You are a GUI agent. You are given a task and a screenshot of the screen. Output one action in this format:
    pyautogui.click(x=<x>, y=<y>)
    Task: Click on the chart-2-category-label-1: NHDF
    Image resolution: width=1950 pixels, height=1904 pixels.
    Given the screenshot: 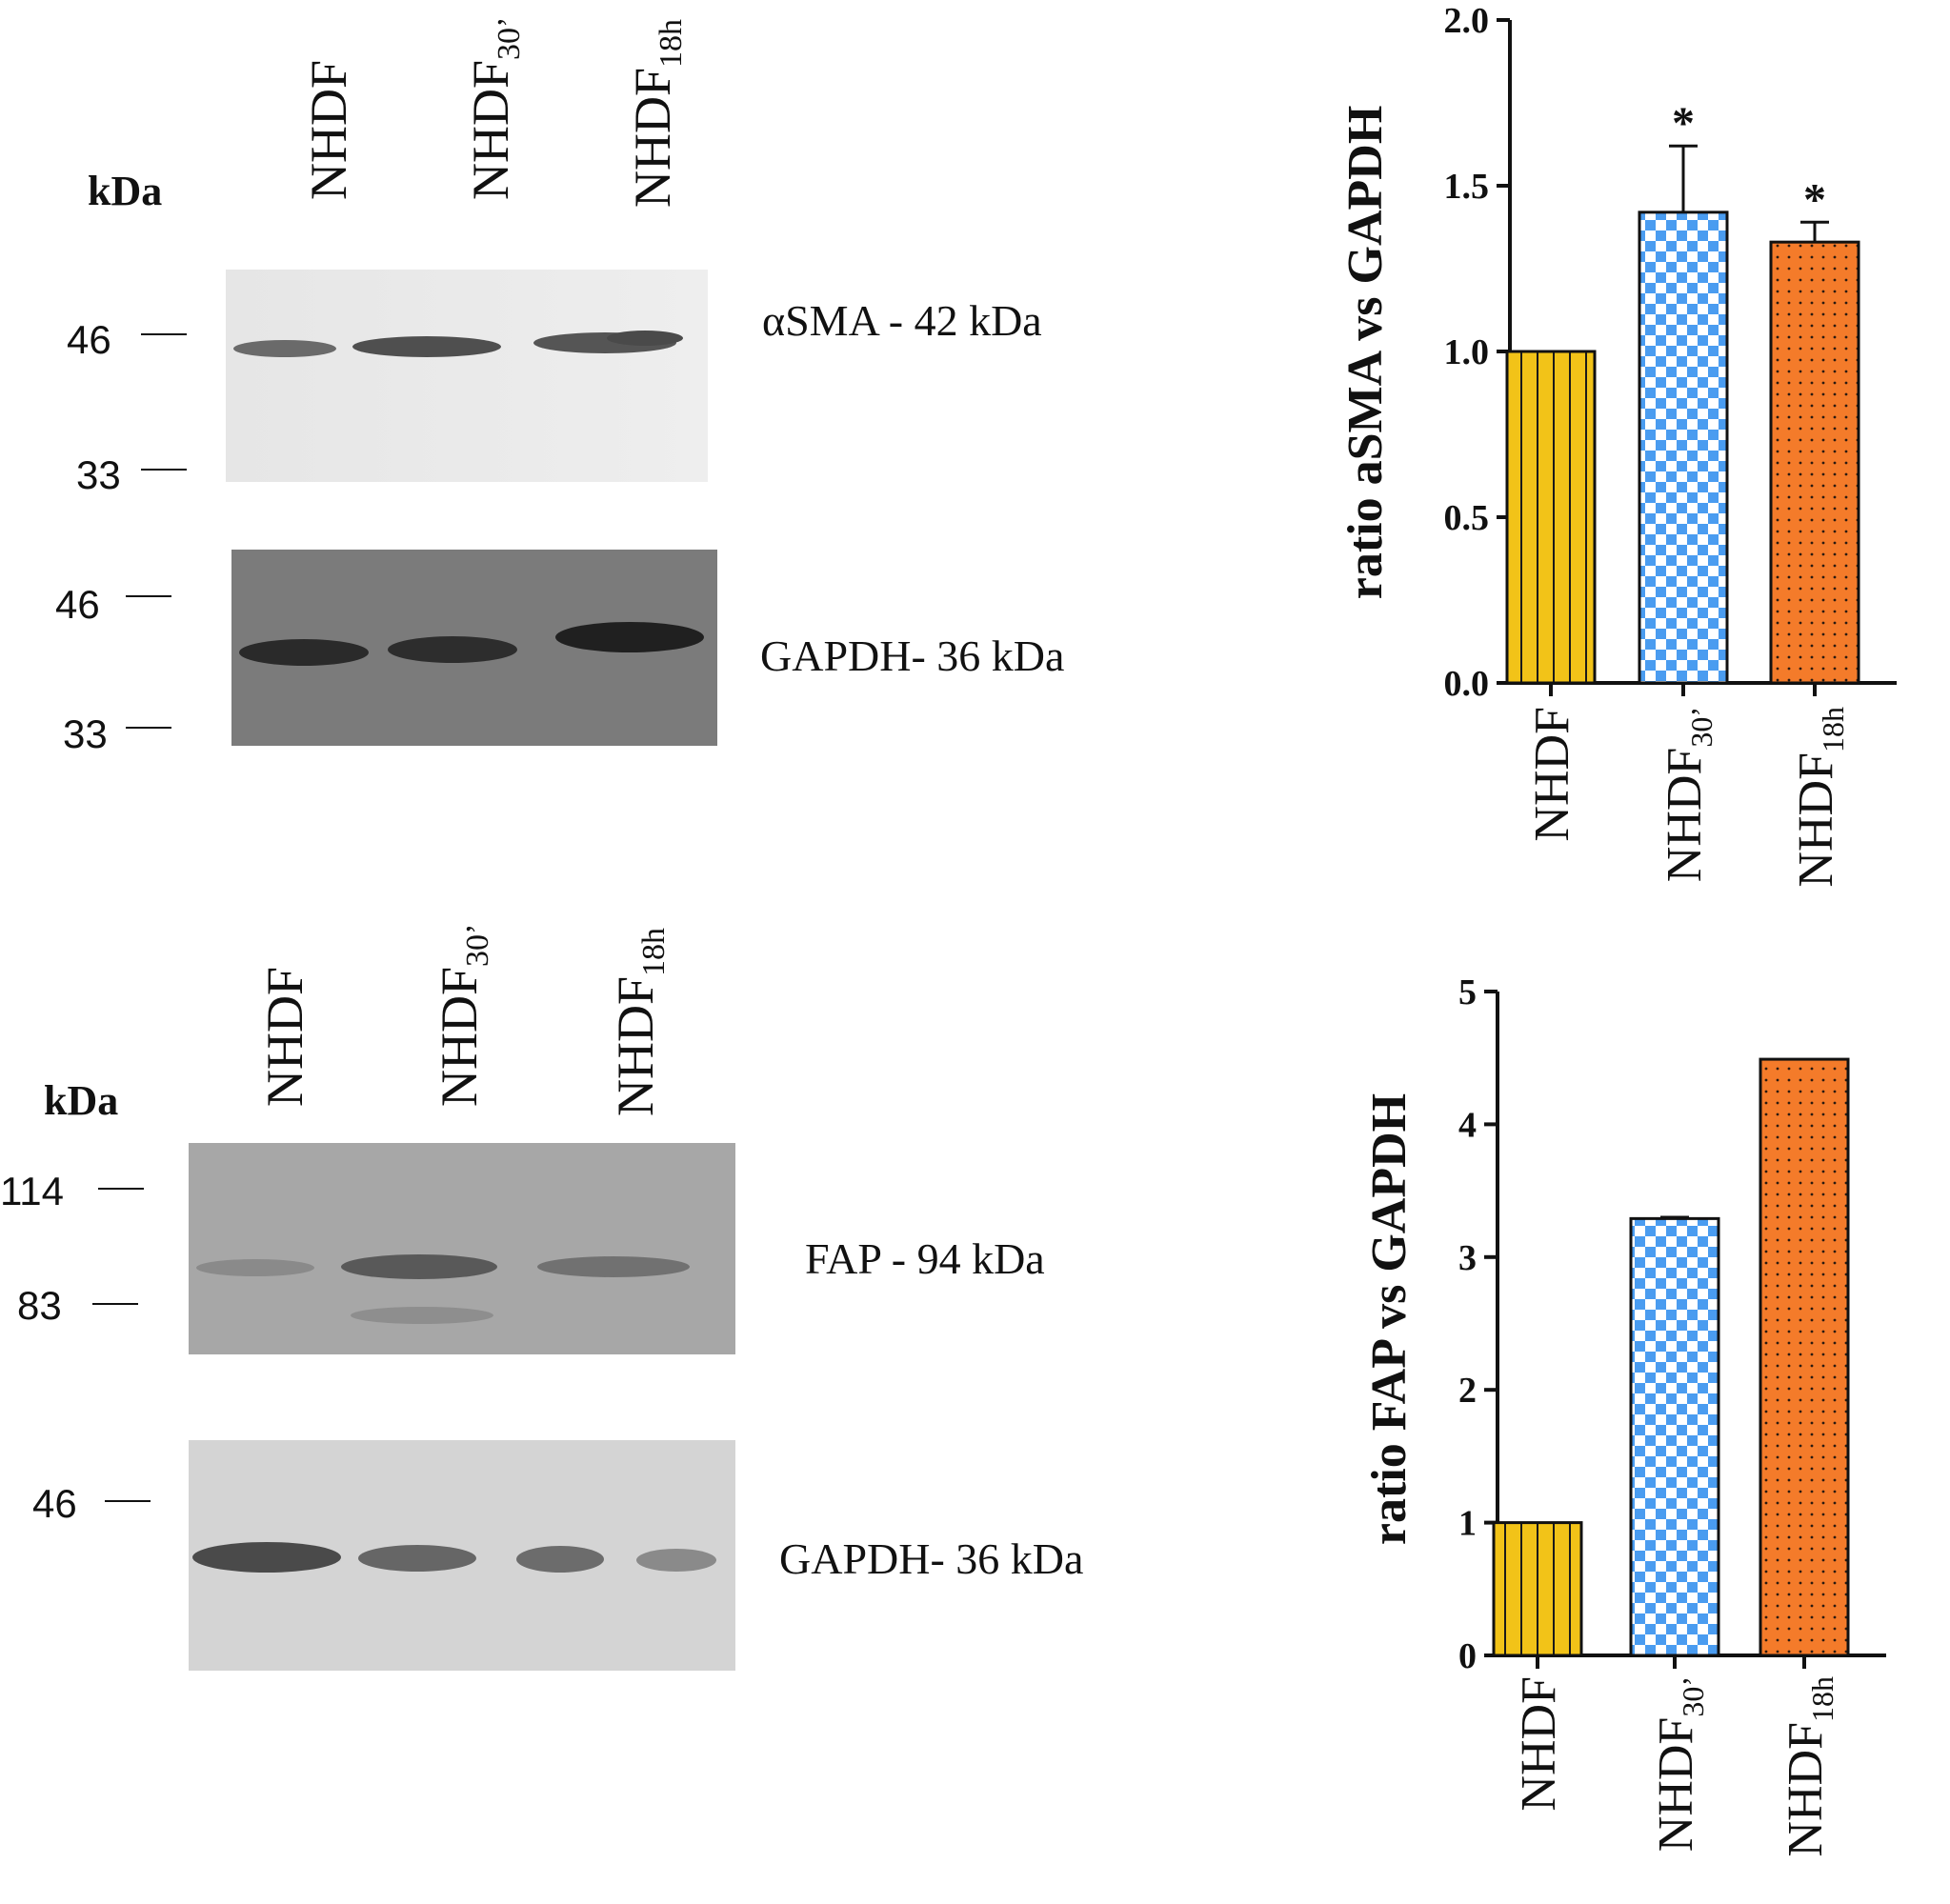 What is the action you would take?
    pyautogui.click(x=1539, y=1744)
    